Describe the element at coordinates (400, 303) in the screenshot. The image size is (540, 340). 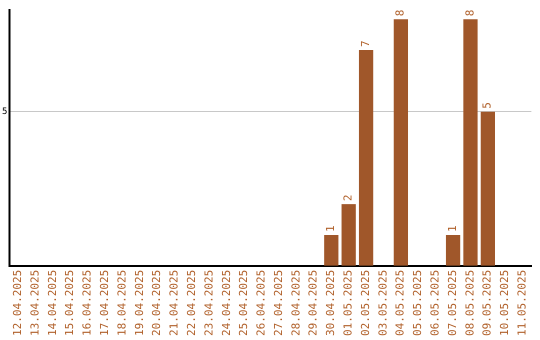
I see `x-tick-label: 04.05.2025` at that location.